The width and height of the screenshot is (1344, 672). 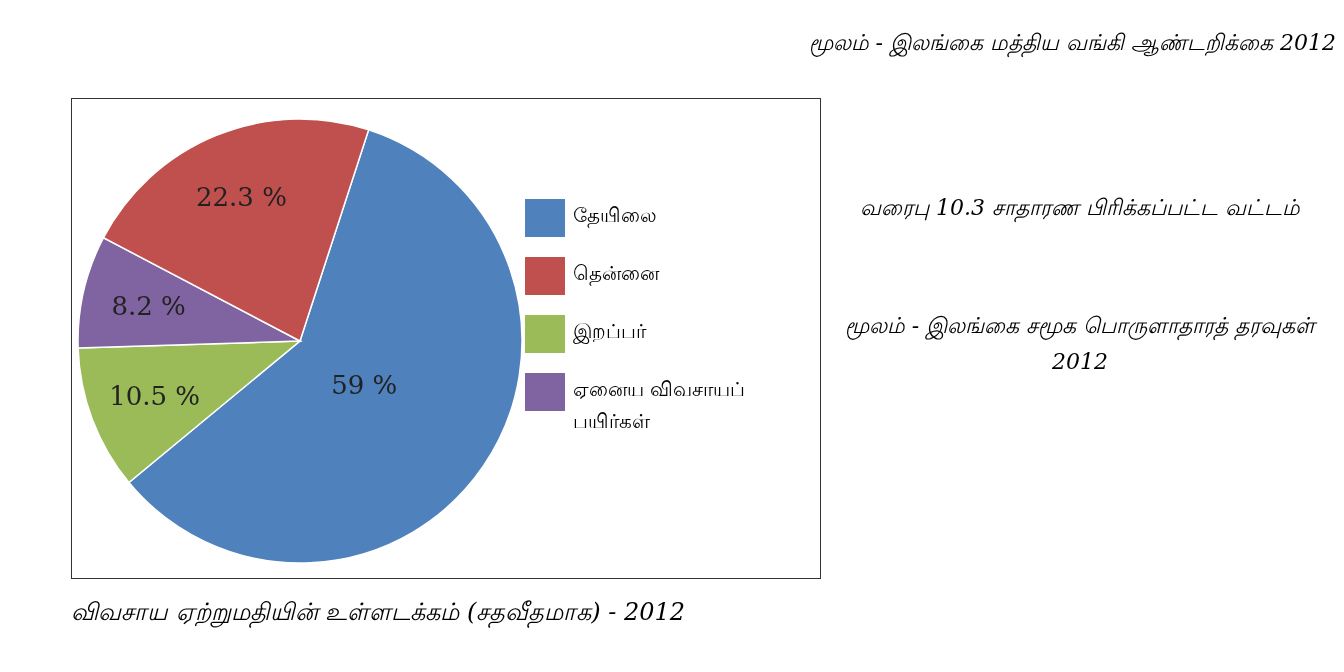 I want to click on data-label: 10.5 %, so click(x=155, y=395).